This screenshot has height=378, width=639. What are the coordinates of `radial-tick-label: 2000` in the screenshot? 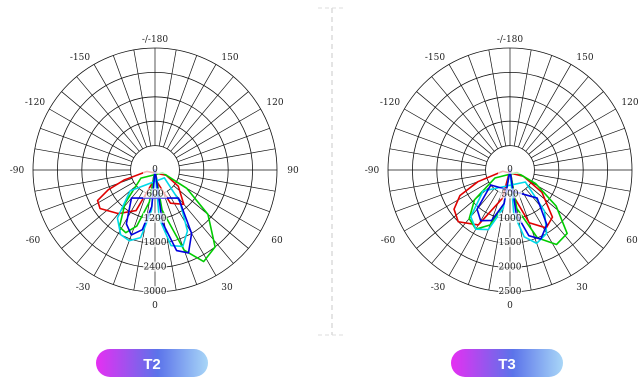 It's located at (510, 268).